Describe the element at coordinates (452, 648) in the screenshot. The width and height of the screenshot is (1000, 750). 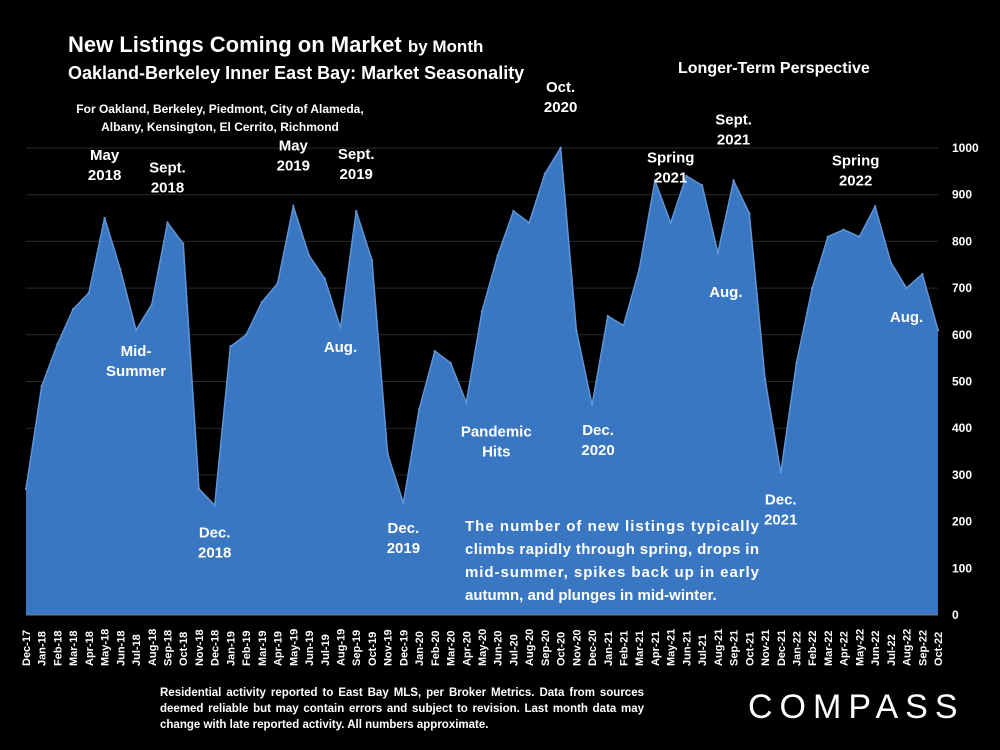
I see `x-tick-label: Mar-20` at that location.